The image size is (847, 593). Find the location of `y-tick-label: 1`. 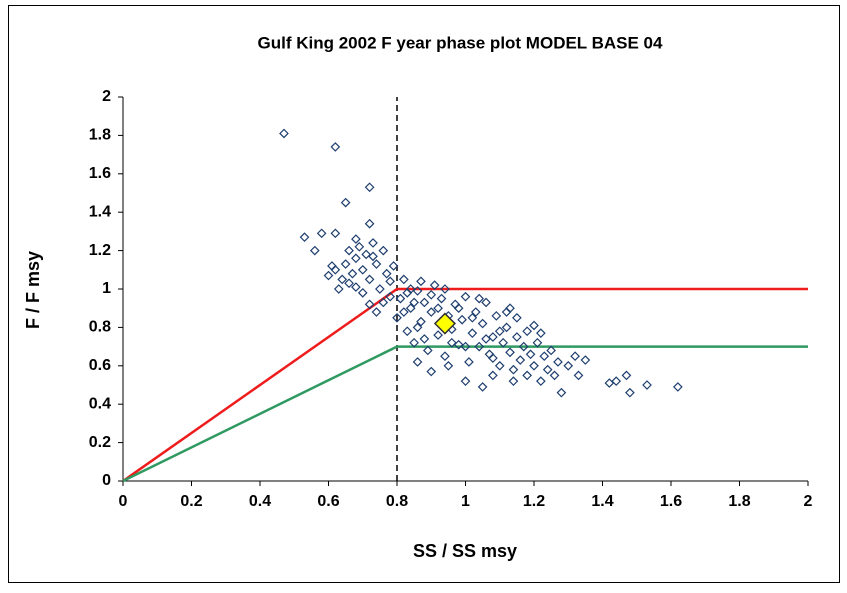

y-tick-label: 1 is located at coordinates (106, 288).